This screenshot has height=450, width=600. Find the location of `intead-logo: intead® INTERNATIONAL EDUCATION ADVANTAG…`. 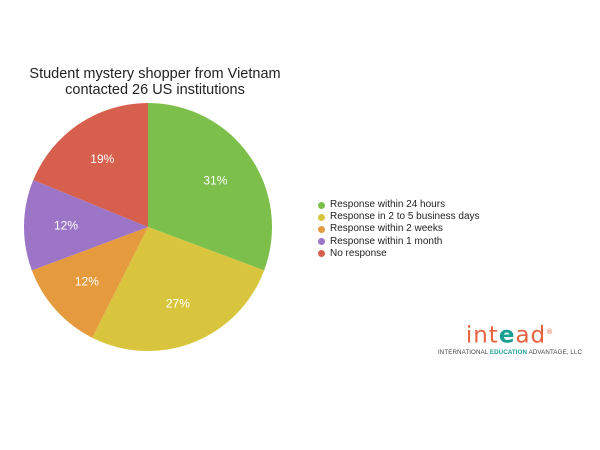

intead-logo: intead® INTERNATIONAL EDUCATION ADVANTAG… is located at coordinates (510, 338).